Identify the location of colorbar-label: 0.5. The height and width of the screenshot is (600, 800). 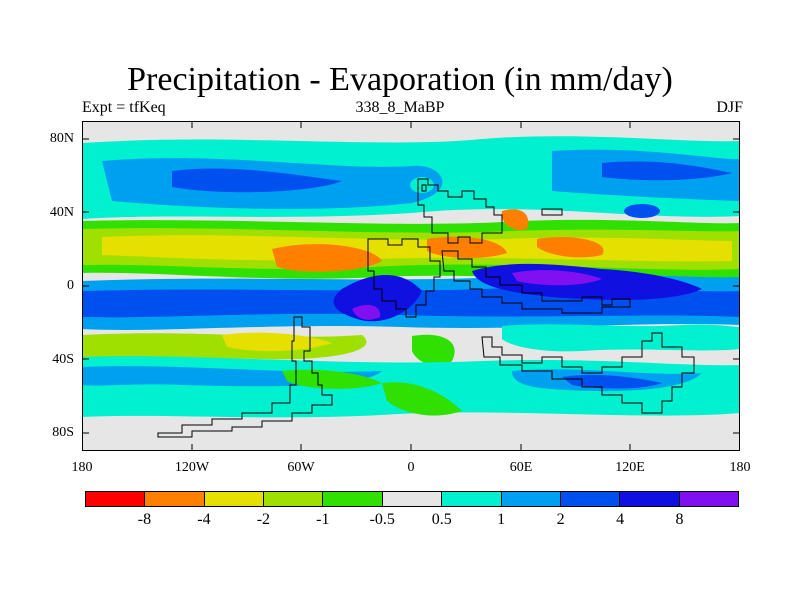
(441, 519).